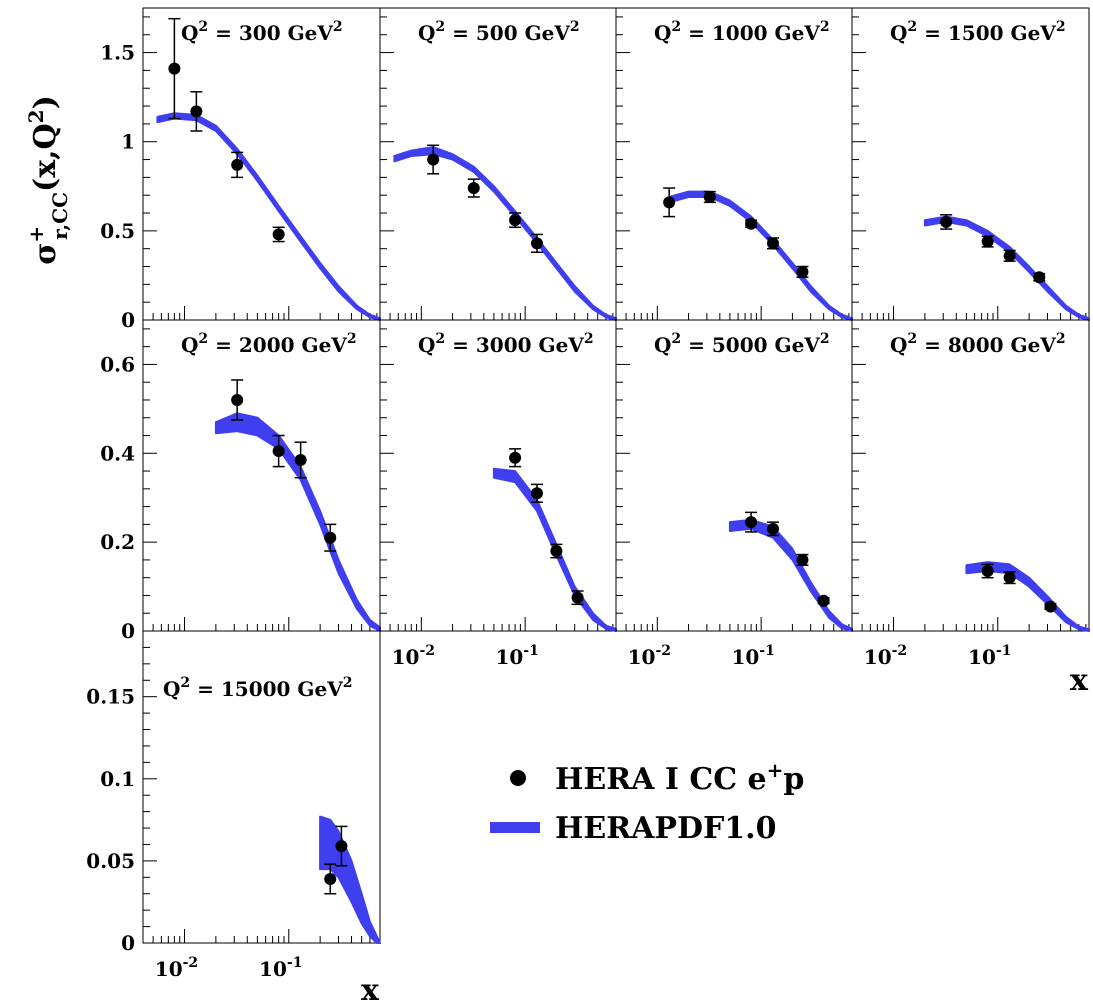 This screenshot has height=1005, width=1093. What do you see at coordinates (742, 344) in the screenshot?
I see `panel-title: Q2 = 5000 GeV2` at bounding box center [742, 344].